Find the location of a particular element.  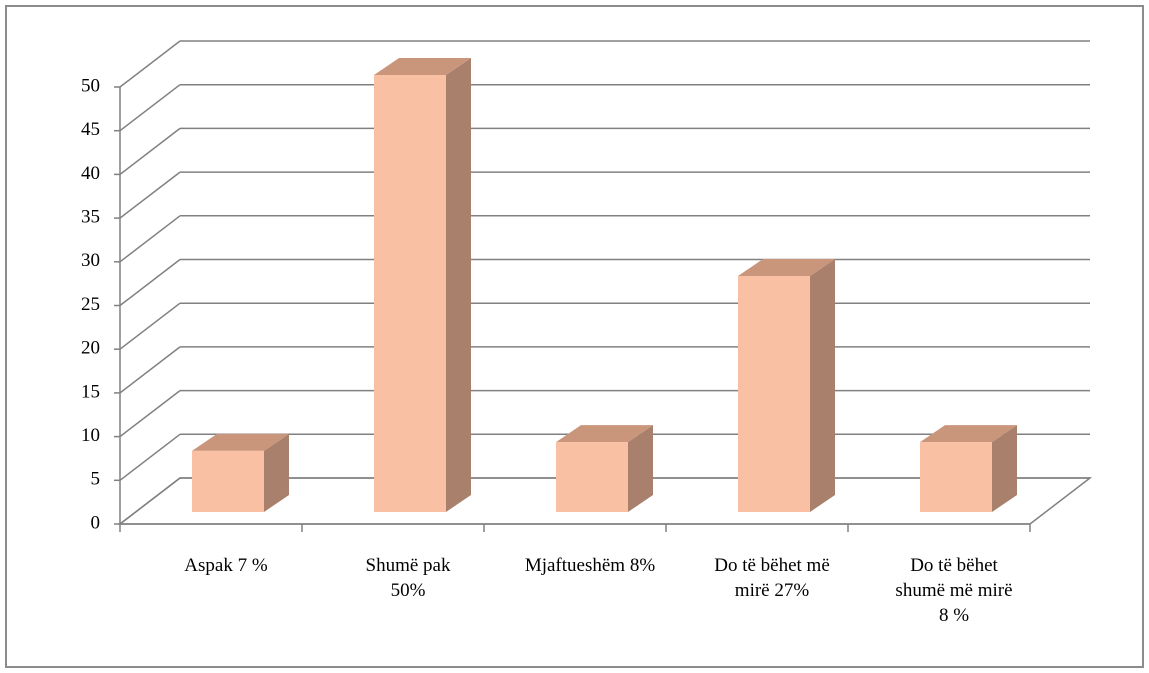

y-tick-label: 10 is located at coordinates (90, 435).